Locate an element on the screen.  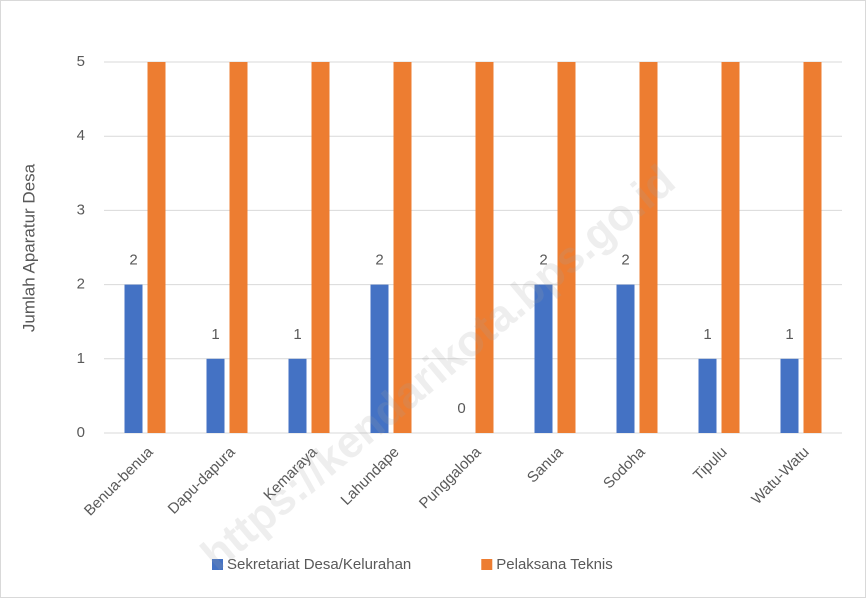
y-axis-label: Jumlah Aparatur Desa is located at coordinates (28, 247).